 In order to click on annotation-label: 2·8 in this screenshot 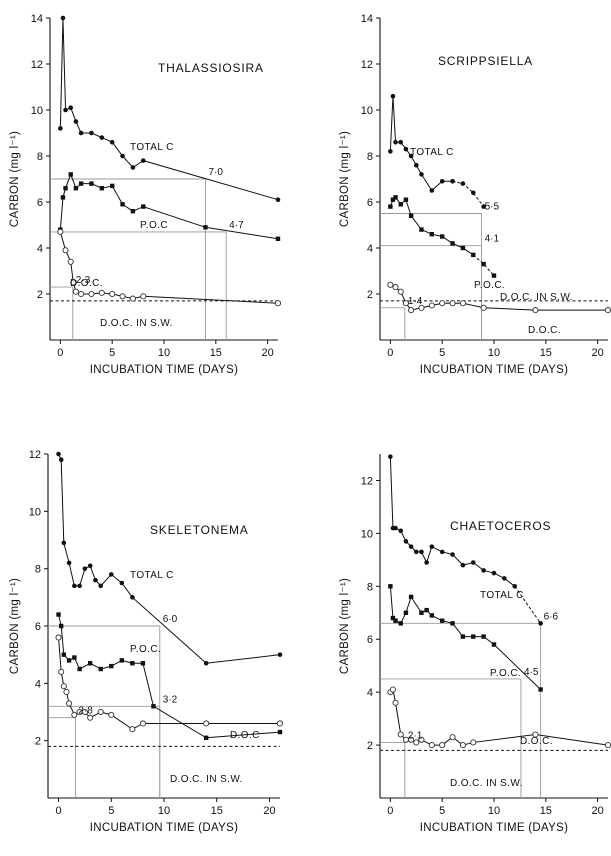, I will do `click(85, 711)`.